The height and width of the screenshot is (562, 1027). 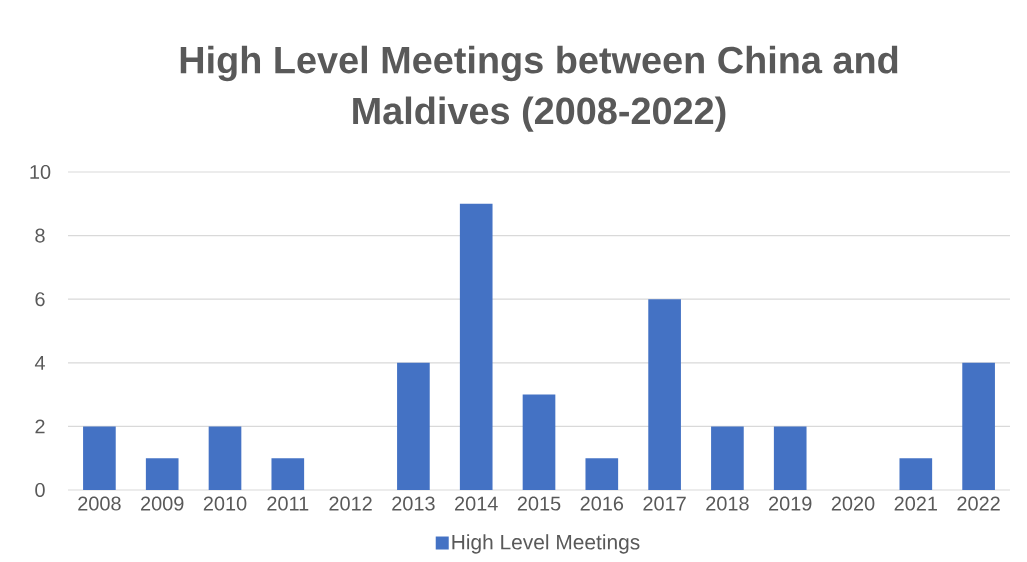 I want to click on legend-label: High Level Meetings, so click(x=546, y=544).